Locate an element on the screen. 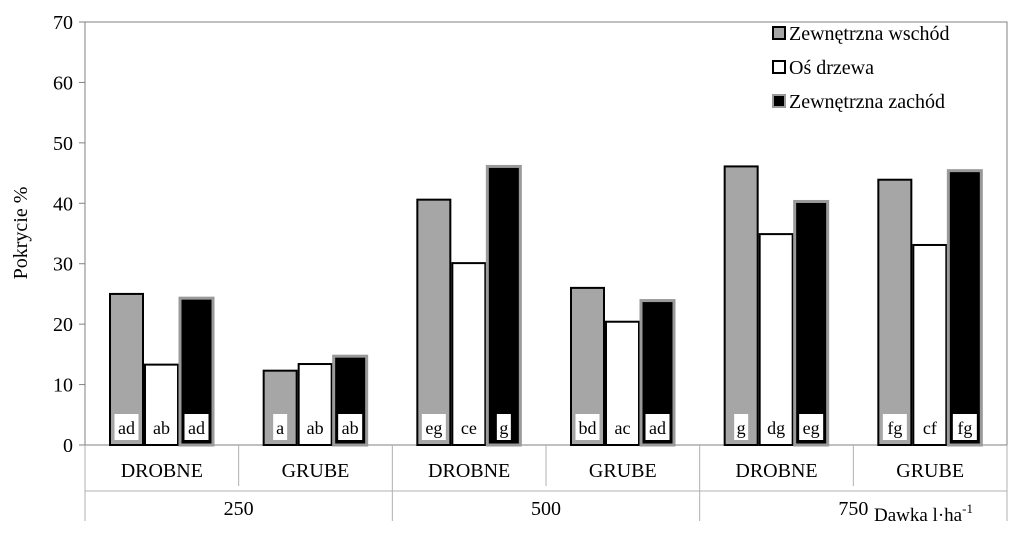 Image resolution: width=1023 pixels, height=536 pixels. x-group-label: 500 is located at coordinates (546, 509).